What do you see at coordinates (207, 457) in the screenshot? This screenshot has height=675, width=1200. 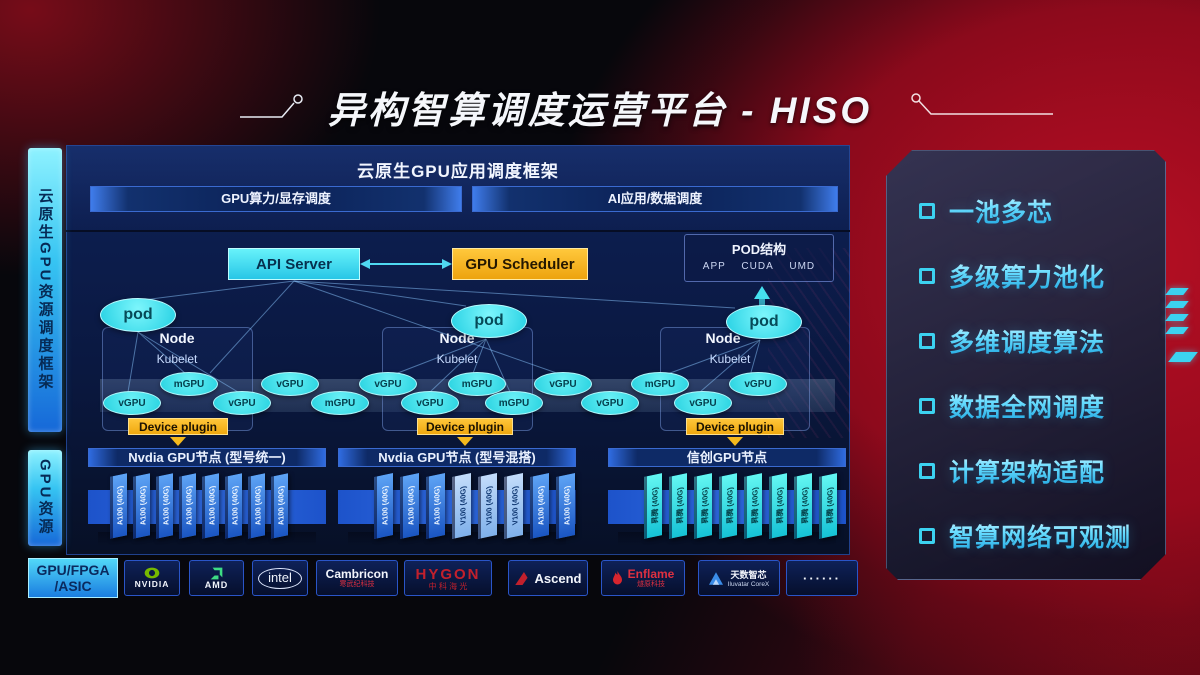 I see `gpu-group-title: Nvdia GPU节点 (型号统一)` at bounding box center [207, 457].